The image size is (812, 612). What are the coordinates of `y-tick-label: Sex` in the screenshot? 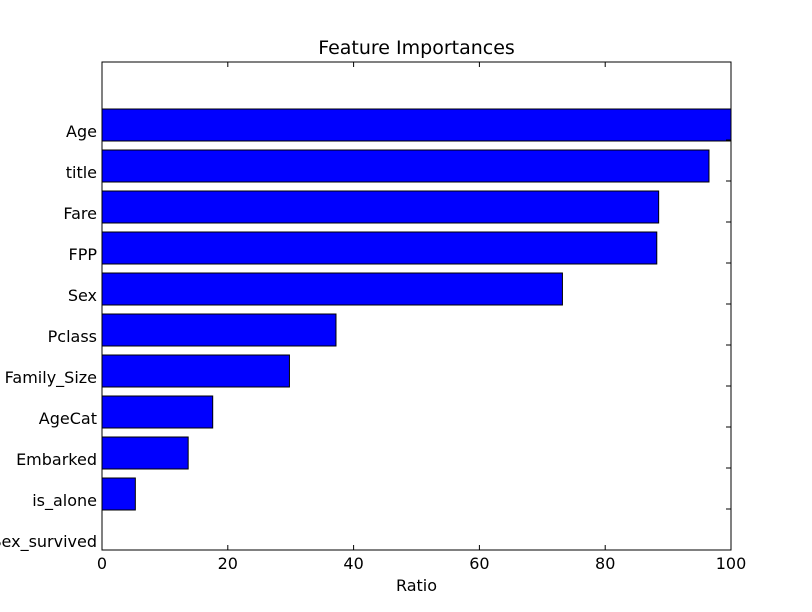 It's located at (82, 295).